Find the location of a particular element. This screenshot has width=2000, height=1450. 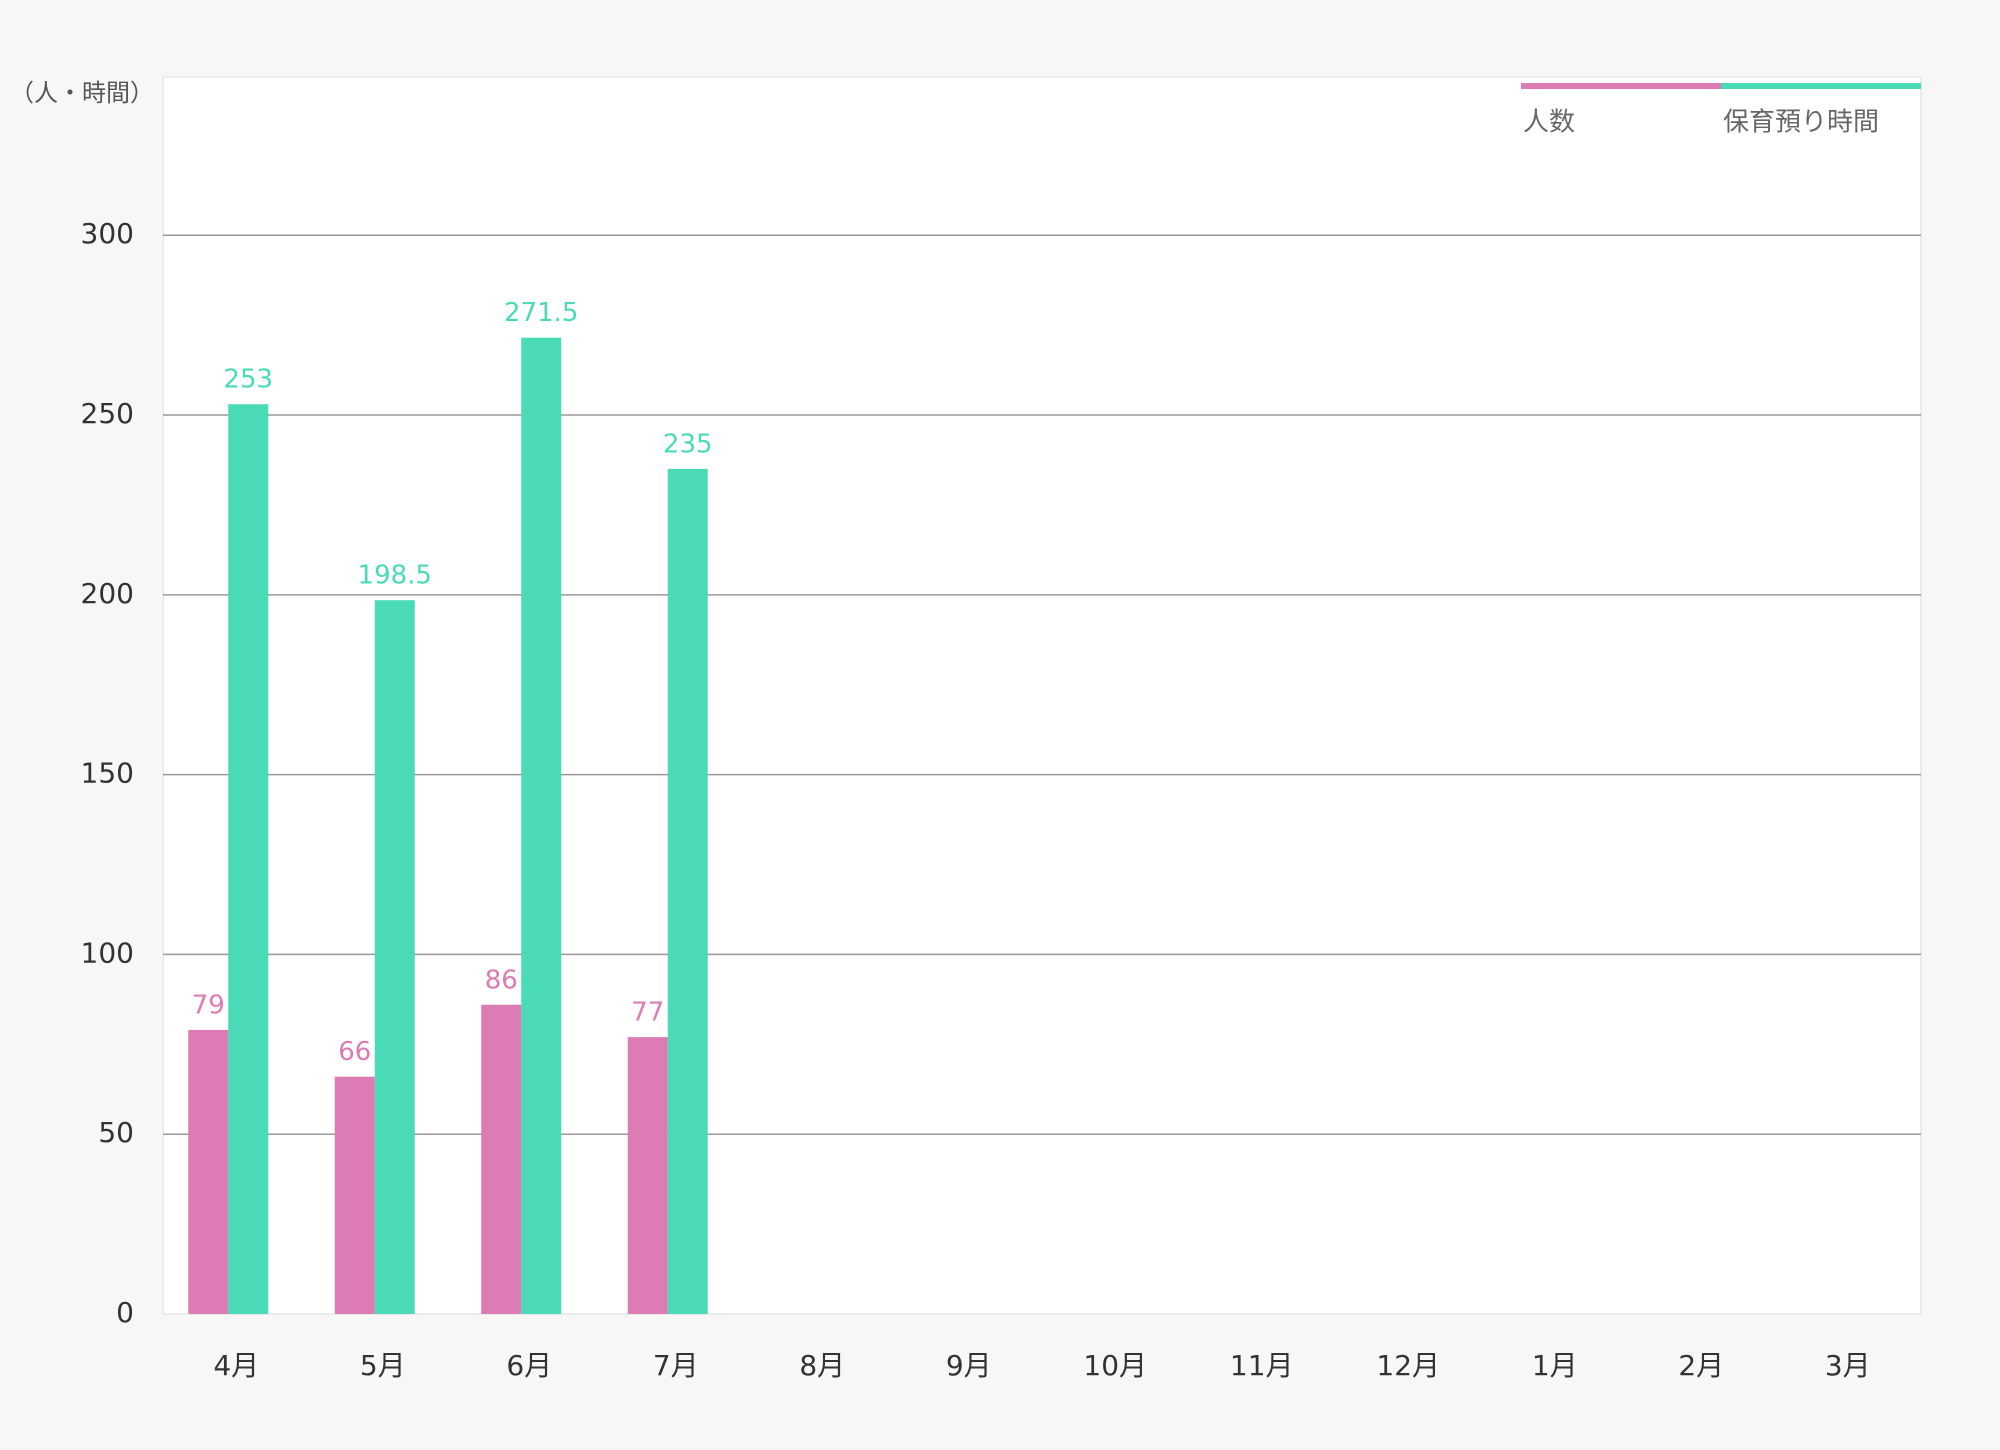

y-tick-label: 150 is located at coordinates (107, 773).